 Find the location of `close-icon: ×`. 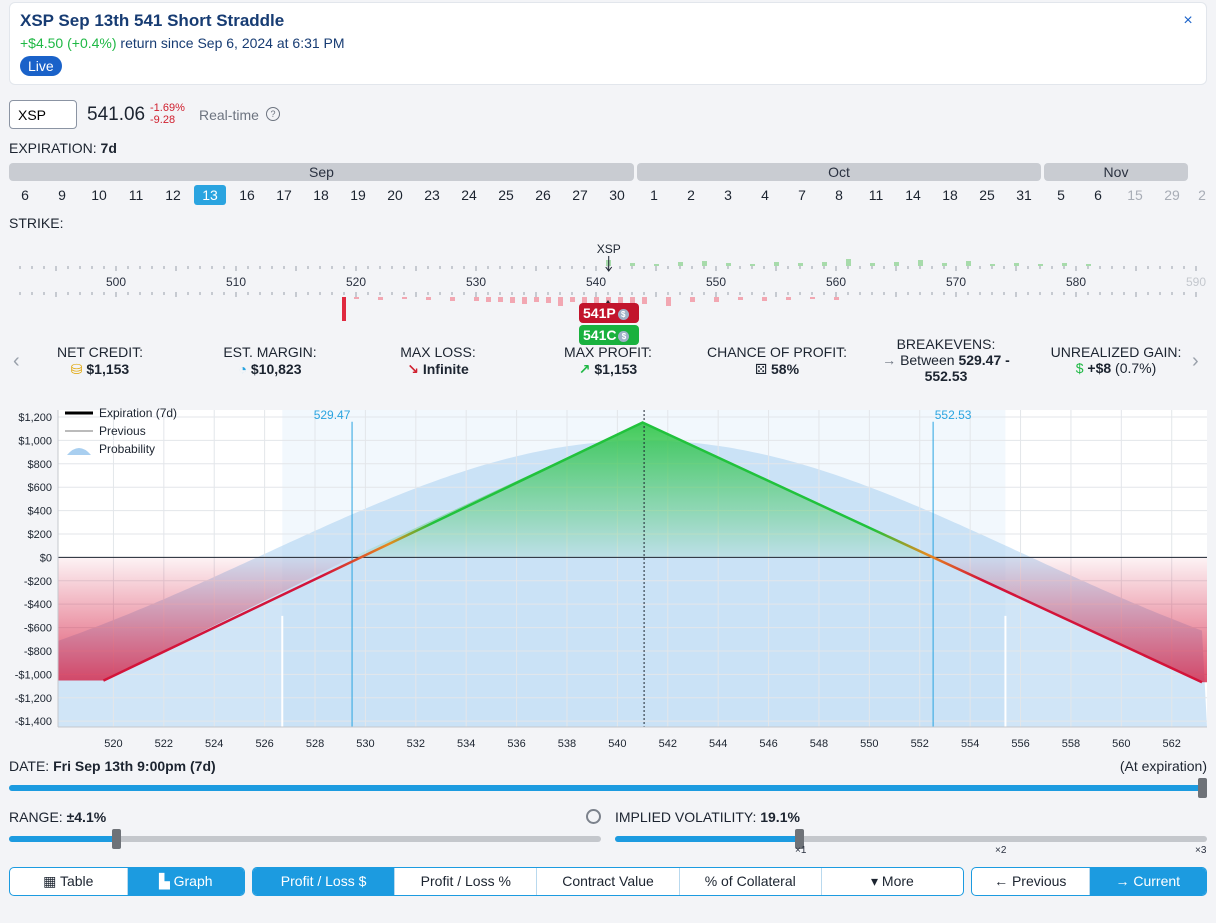

close-icon: × is located at coordinates (1188, 20).